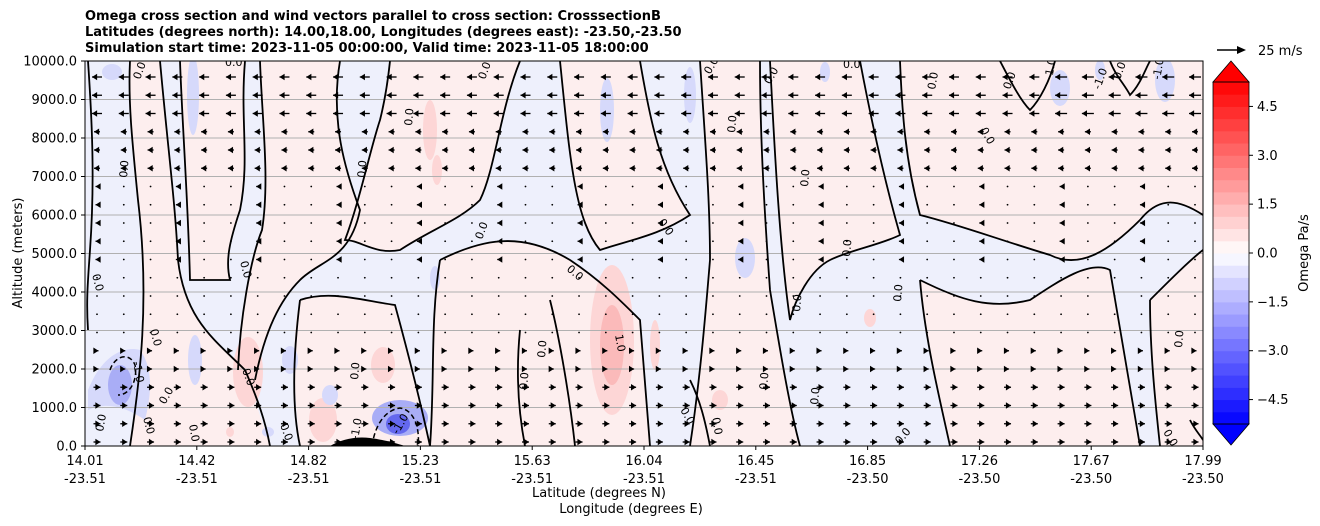 The height and width of the screenshot is (526, 1320). I want to click on contour-label: -1.0, so click(356, 428).